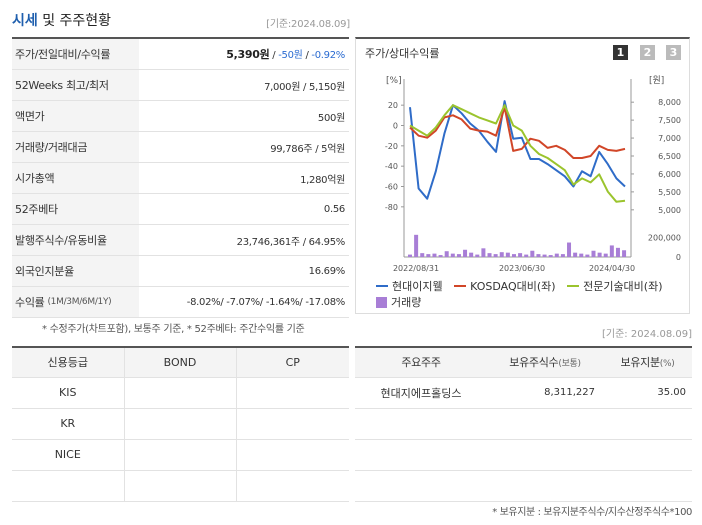 The height and width of the screenshot is (525, 702). Describe the element at coordinates (669, 138) in the screenshot. I see `right-tick-label: 7,000` at that location.